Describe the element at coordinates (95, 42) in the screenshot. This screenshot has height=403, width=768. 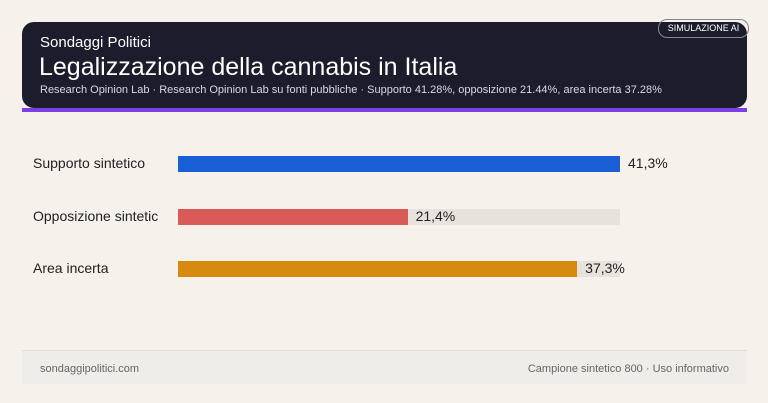
I see `brand-kicker: Sondaggi Politici` at that location.